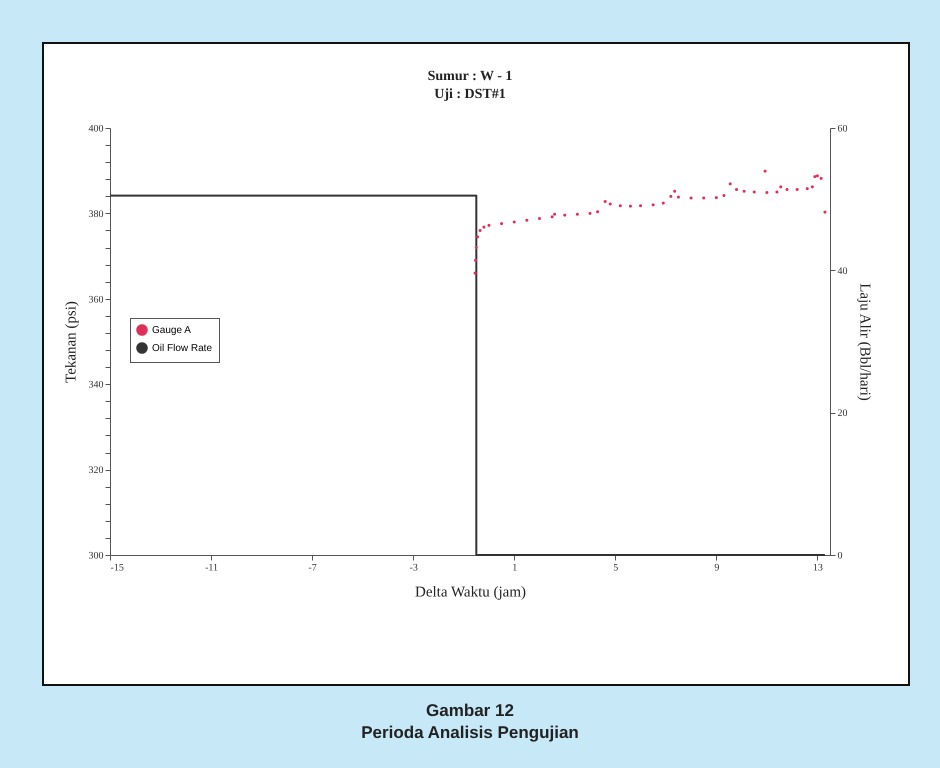 The height and width of the screenshot is (768, 940). What do you see at coordinates (413, 568) in the screenshot?
I see `x-tick-label: -3` at bounding box center [413, 568].